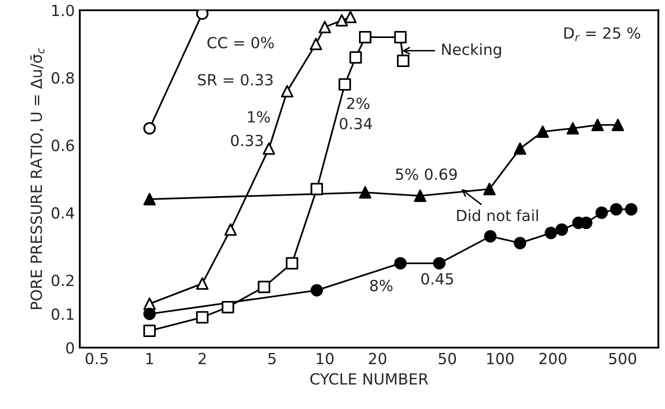  I want to click on x-tick-label: 2, so click(202, 358).